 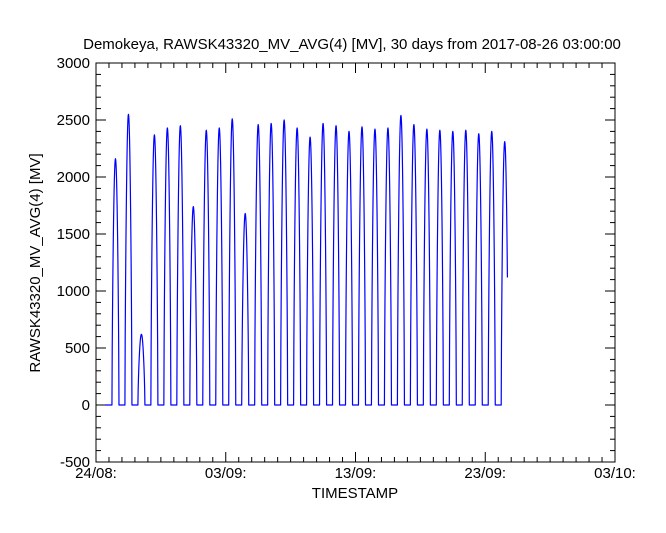 What do you see at coordinates (226, 473) in the screenshot?
I see `x-tick-label: 03/09:` at bounding box center [226, 473].